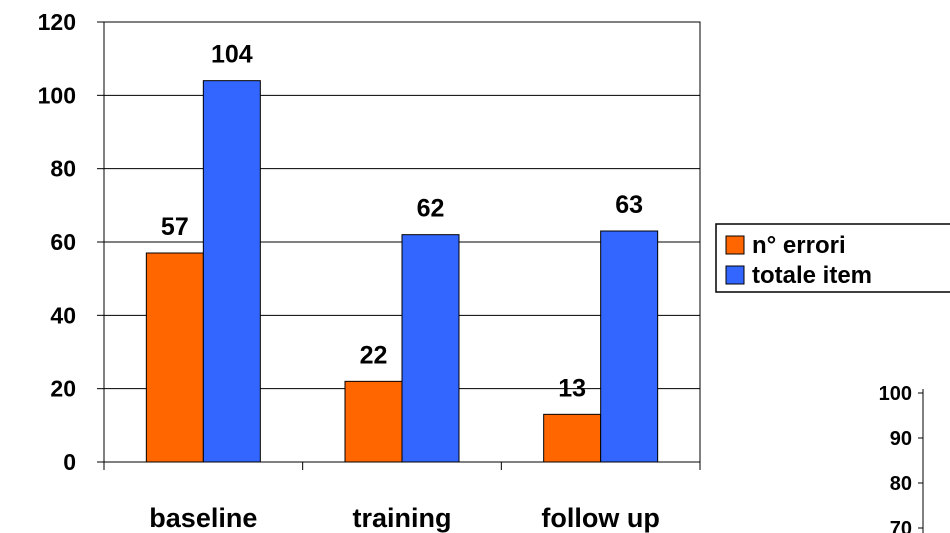 The width and height of the screenshot is (950, 533). I want to click on y-tick-label: 70, so click(901, 525).